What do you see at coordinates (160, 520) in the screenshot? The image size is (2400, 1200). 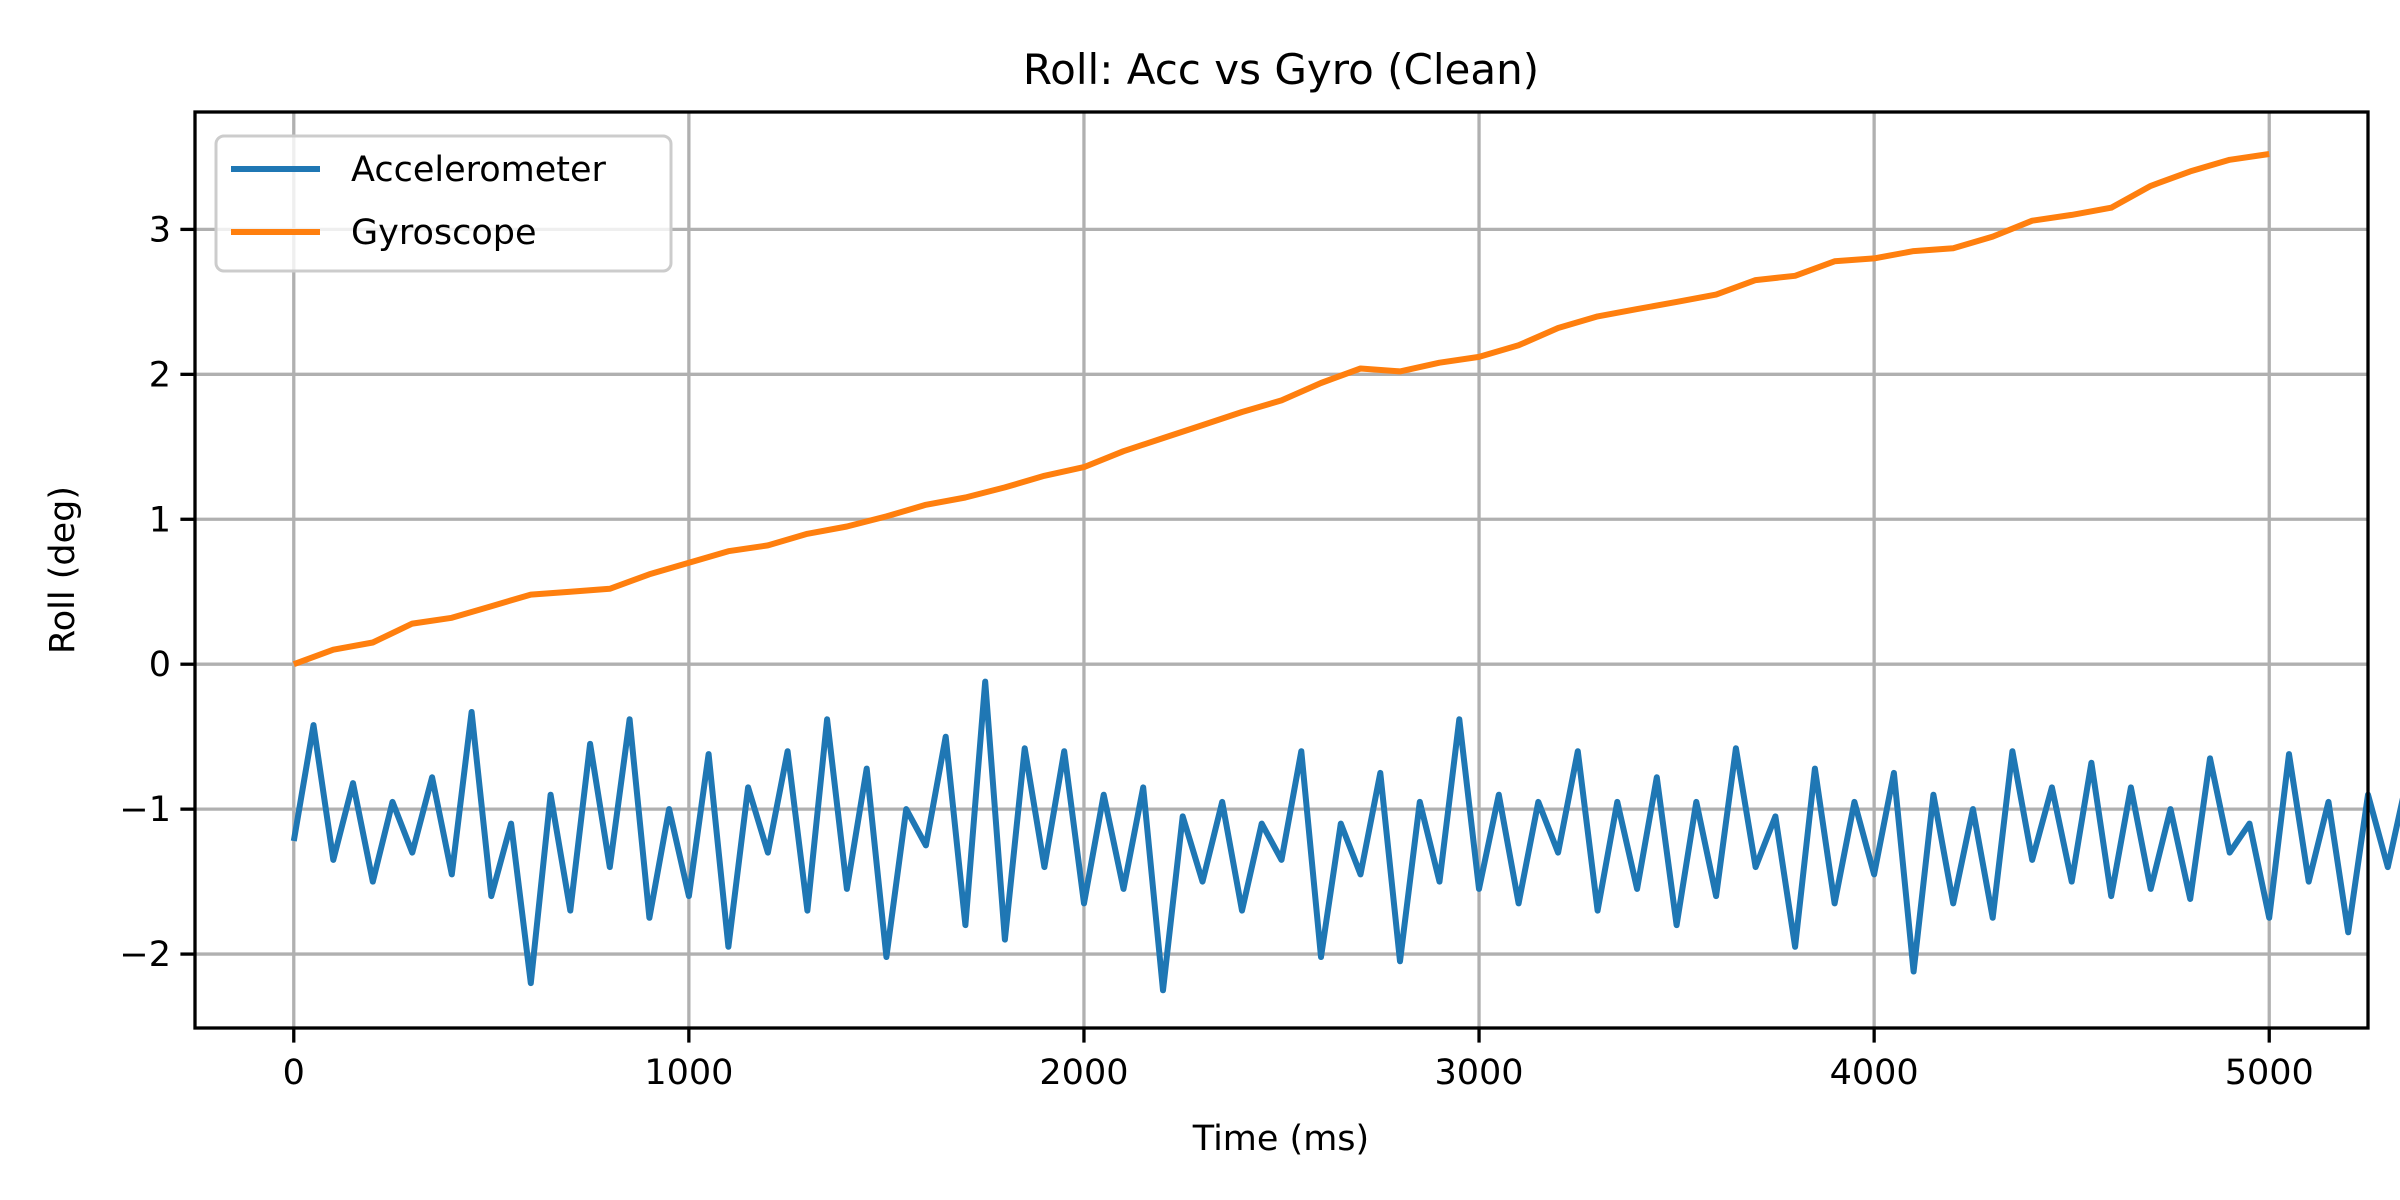 I see `y-tick-label: 1` at bounding box center [160, 520].